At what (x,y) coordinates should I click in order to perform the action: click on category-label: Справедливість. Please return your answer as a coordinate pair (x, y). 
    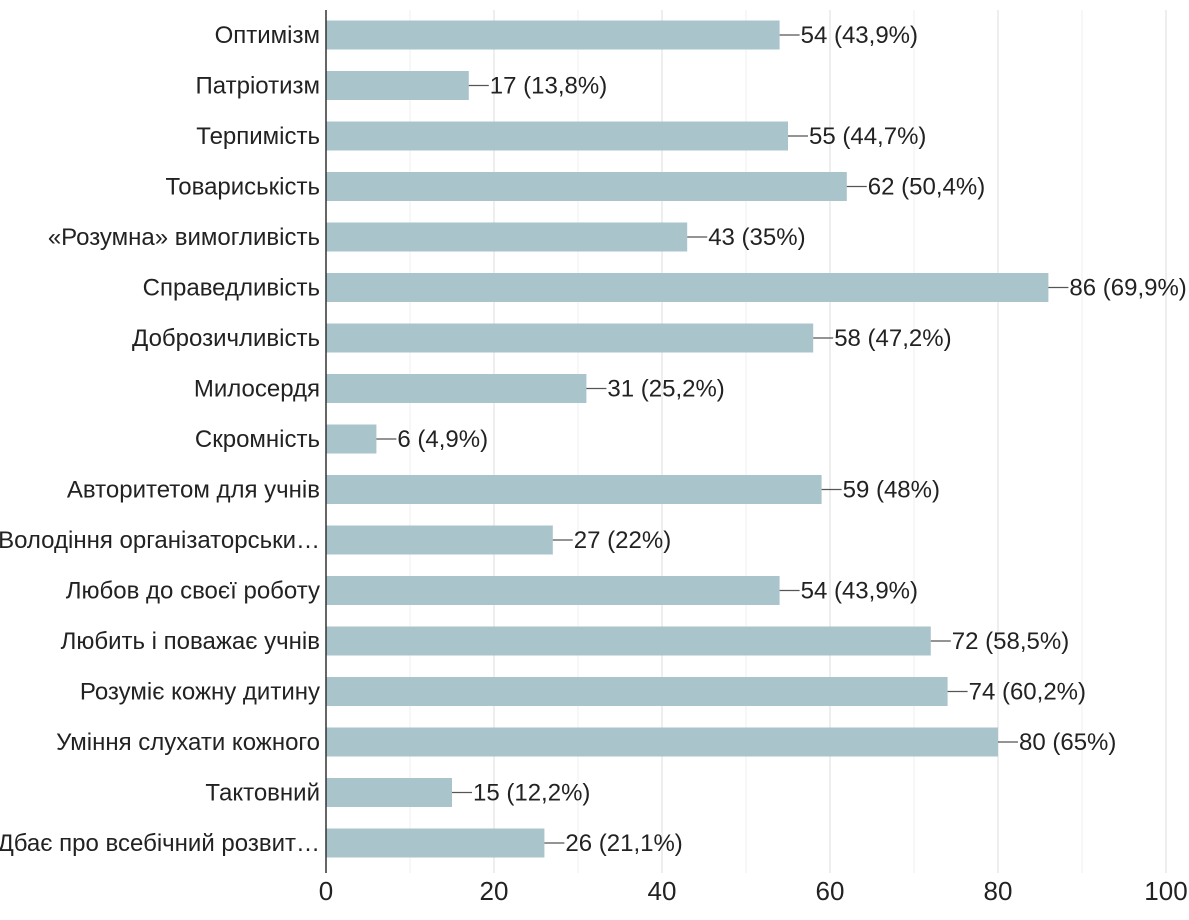
    Looking at the image, I should click on (231, 288).